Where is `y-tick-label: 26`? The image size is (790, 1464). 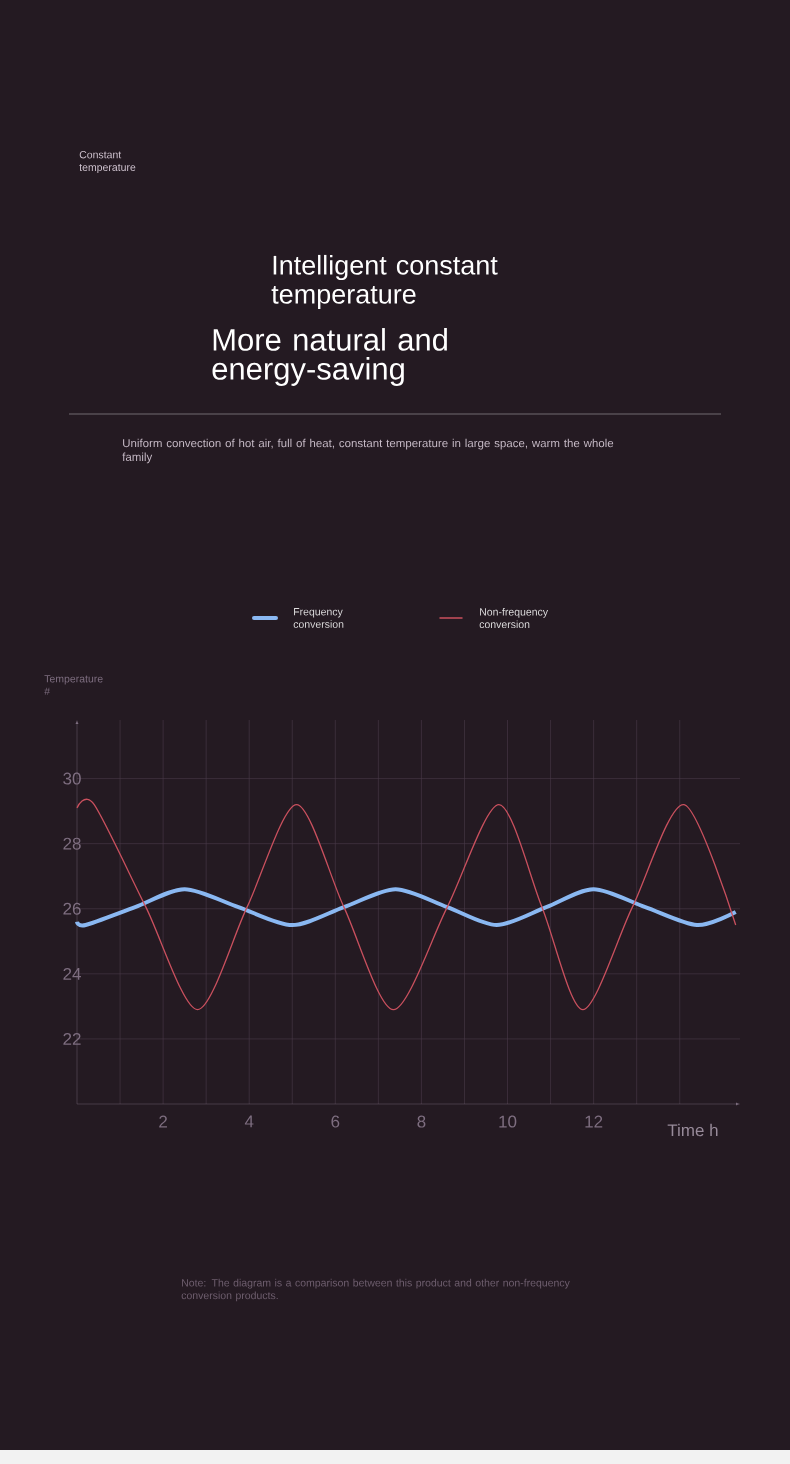 y-tick-label: 26 is located at coordinates (72, 908).